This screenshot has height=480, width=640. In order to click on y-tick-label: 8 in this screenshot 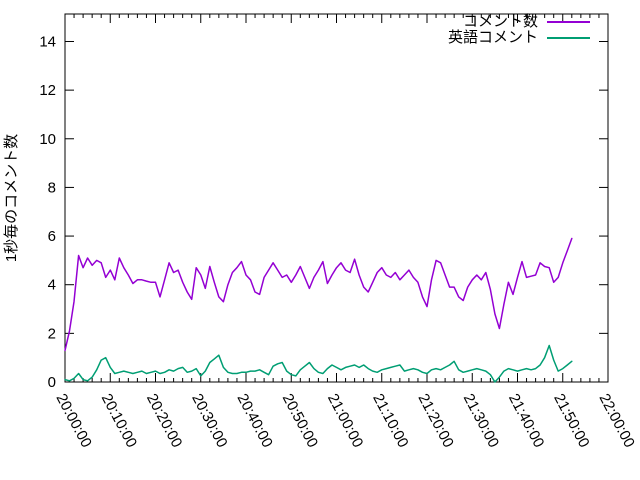, I will do `click(52, 187)`.